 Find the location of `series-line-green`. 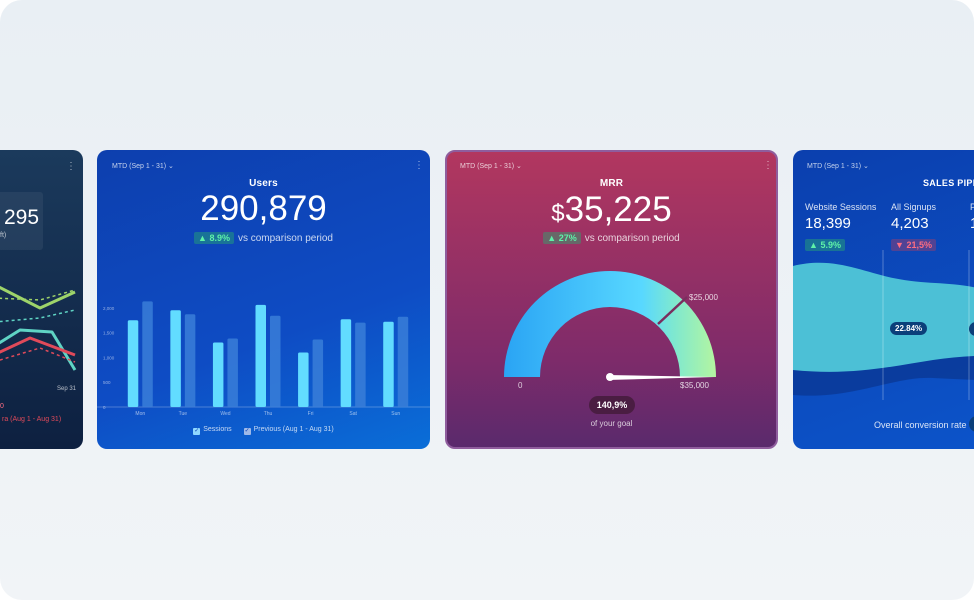

series-line-green is located at coordinates (38, 297).